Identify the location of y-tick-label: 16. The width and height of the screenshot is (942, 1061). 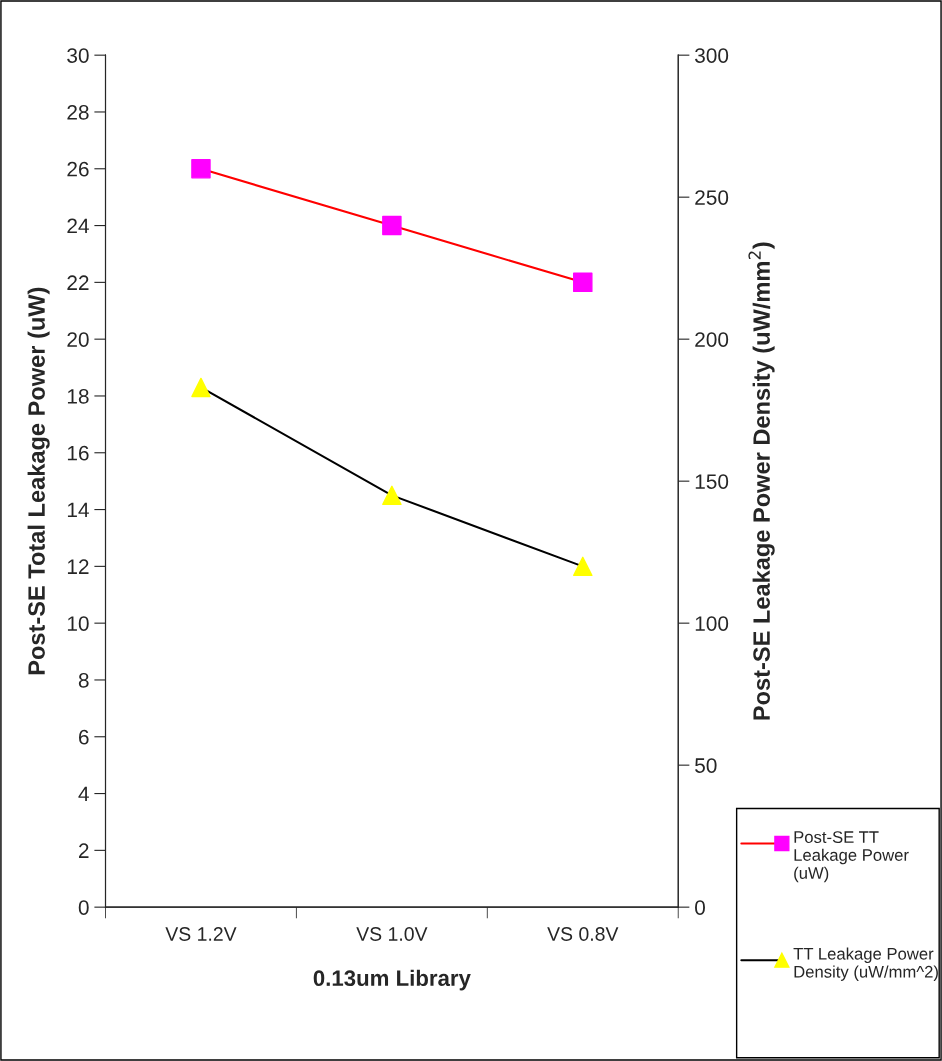
(78, 453).